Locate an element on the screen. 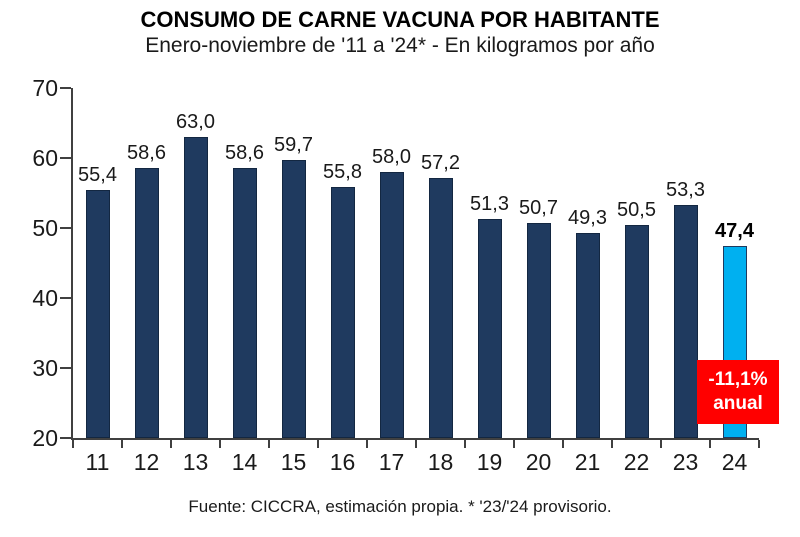 The height and width of the screenshot is (537, 800). x-axis-label: 17 is located at coordinates (391, 462).